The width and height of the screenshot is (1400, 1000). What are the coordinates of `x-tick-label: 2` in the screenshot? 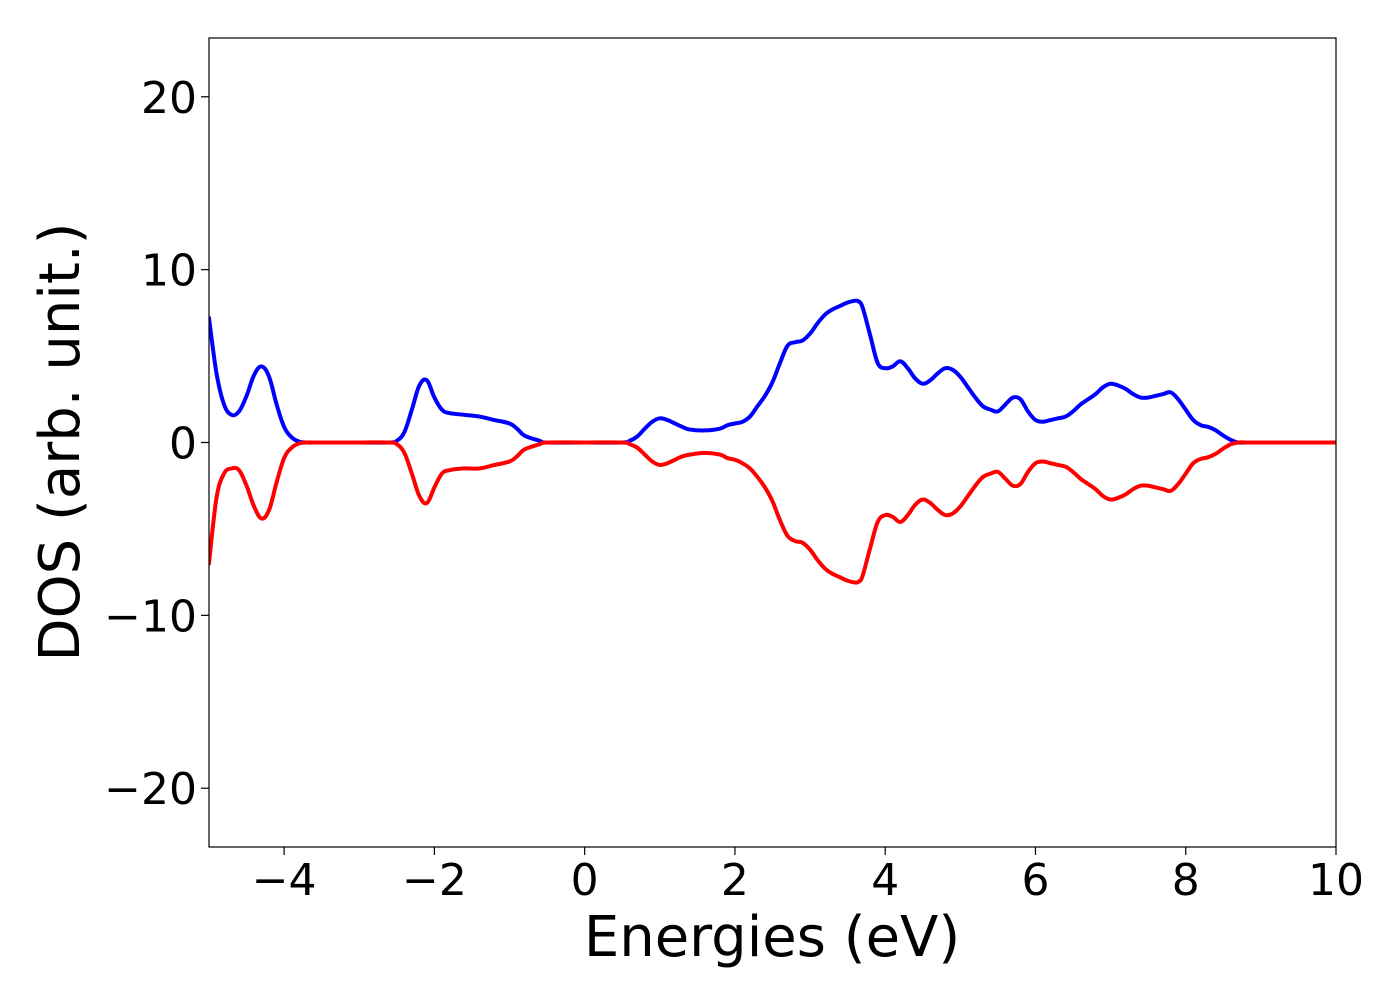 It's located at (735, 880).